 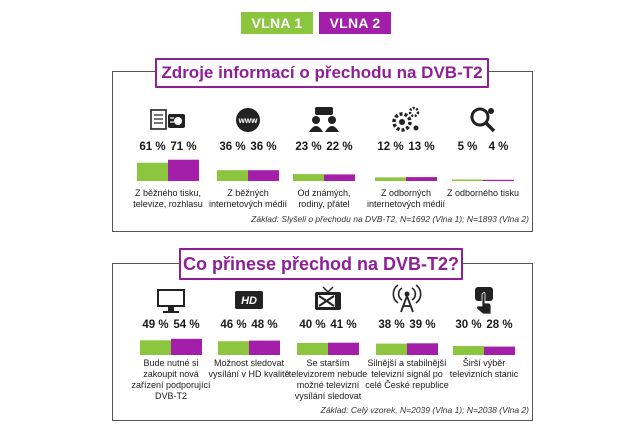 What do you see at coordinates (152, 147) in the screenshot?
I see `data-label: 61 %` at bounding box center [152, 147].